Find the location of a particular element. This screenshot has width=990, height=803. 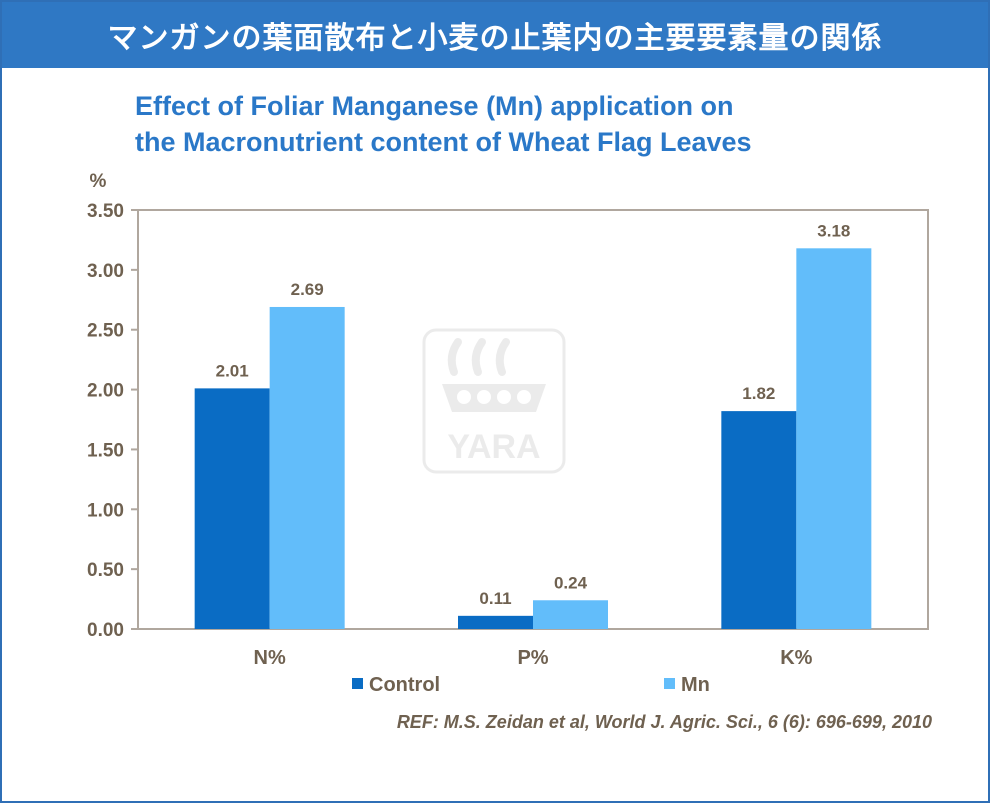

japanese-banner-title: マンガンの葉面散布と小麦の止葉内の主要要素量の関係 is located at coordinates (495, 35).